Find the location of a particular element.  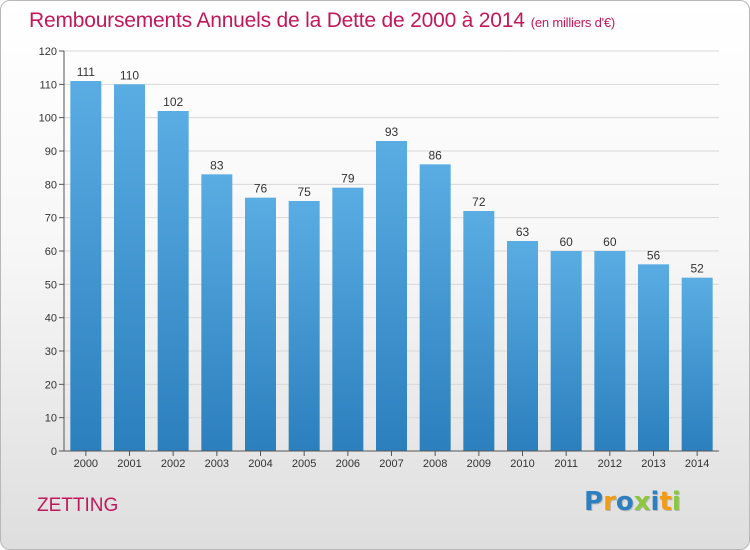

bar-value-label: 72 is located at coordinates (479, 202).